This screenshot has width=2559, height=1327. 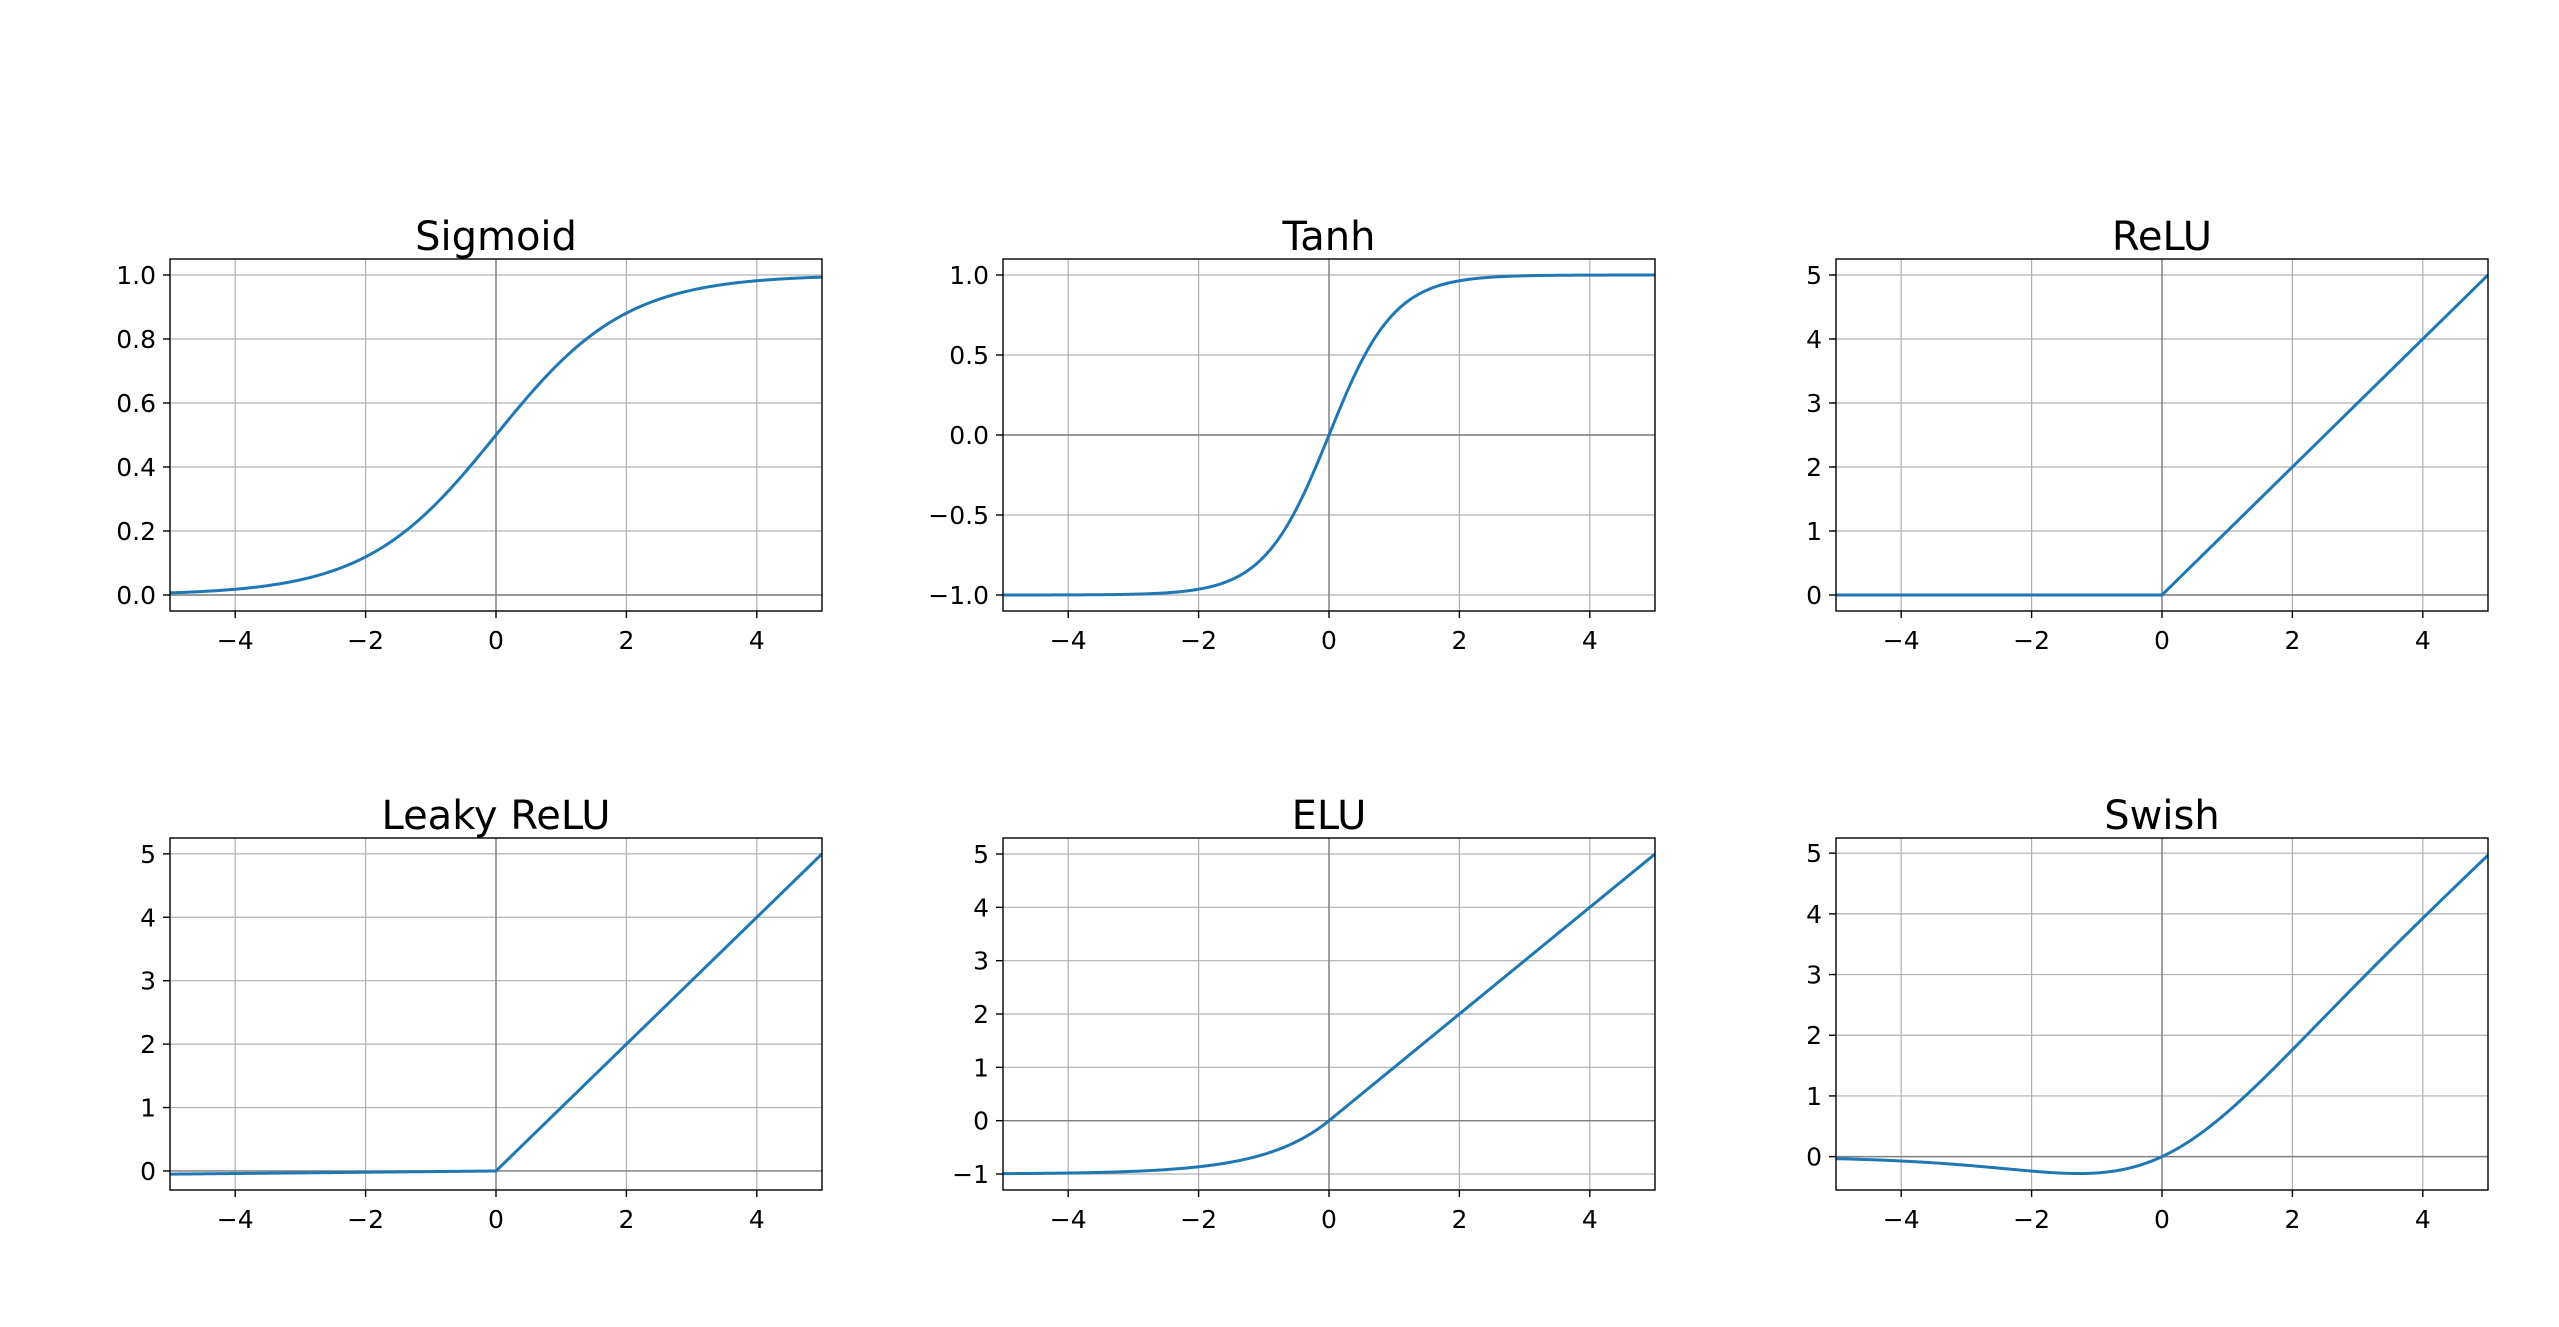 I want to click on subplot-elu: −4 −2 0 2 4 −1 0 1 2 3 4 5 ELU, so click(x=1304, y=1013).